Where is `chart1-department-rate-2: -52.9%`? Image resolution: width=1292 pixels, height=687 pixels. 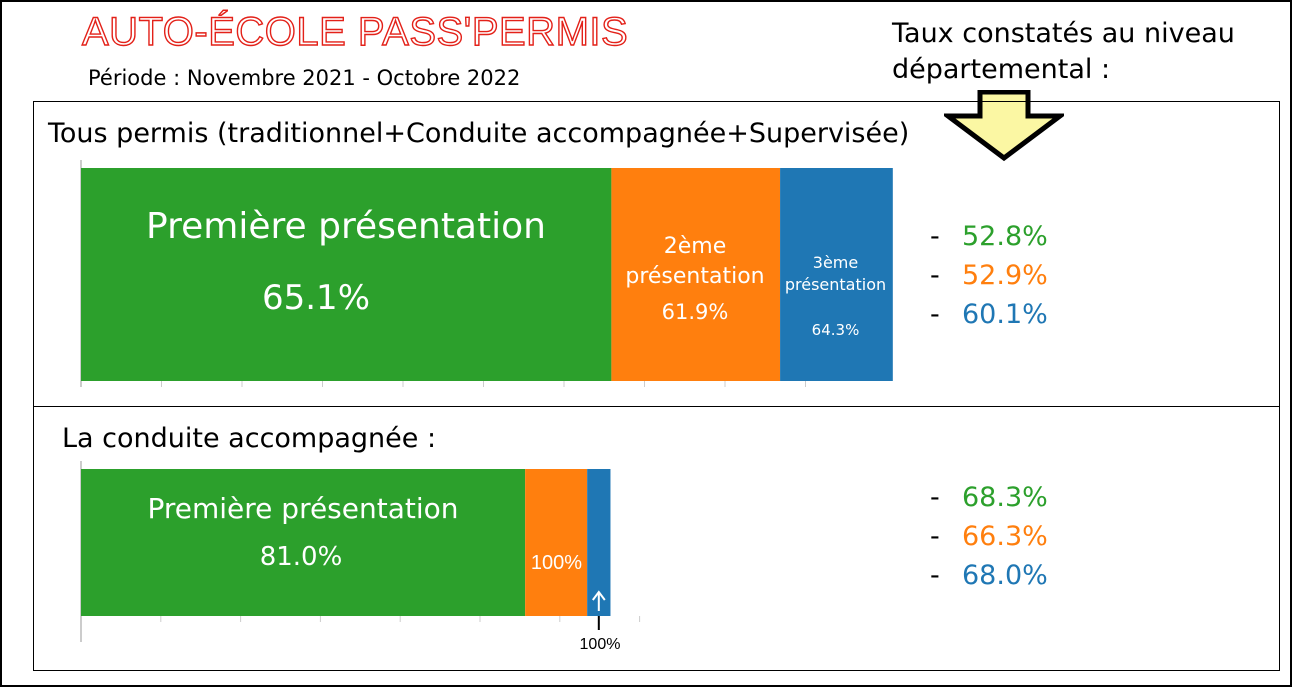 chart1-department-rate-2: -52.9% is located at coordinates (989, 275).